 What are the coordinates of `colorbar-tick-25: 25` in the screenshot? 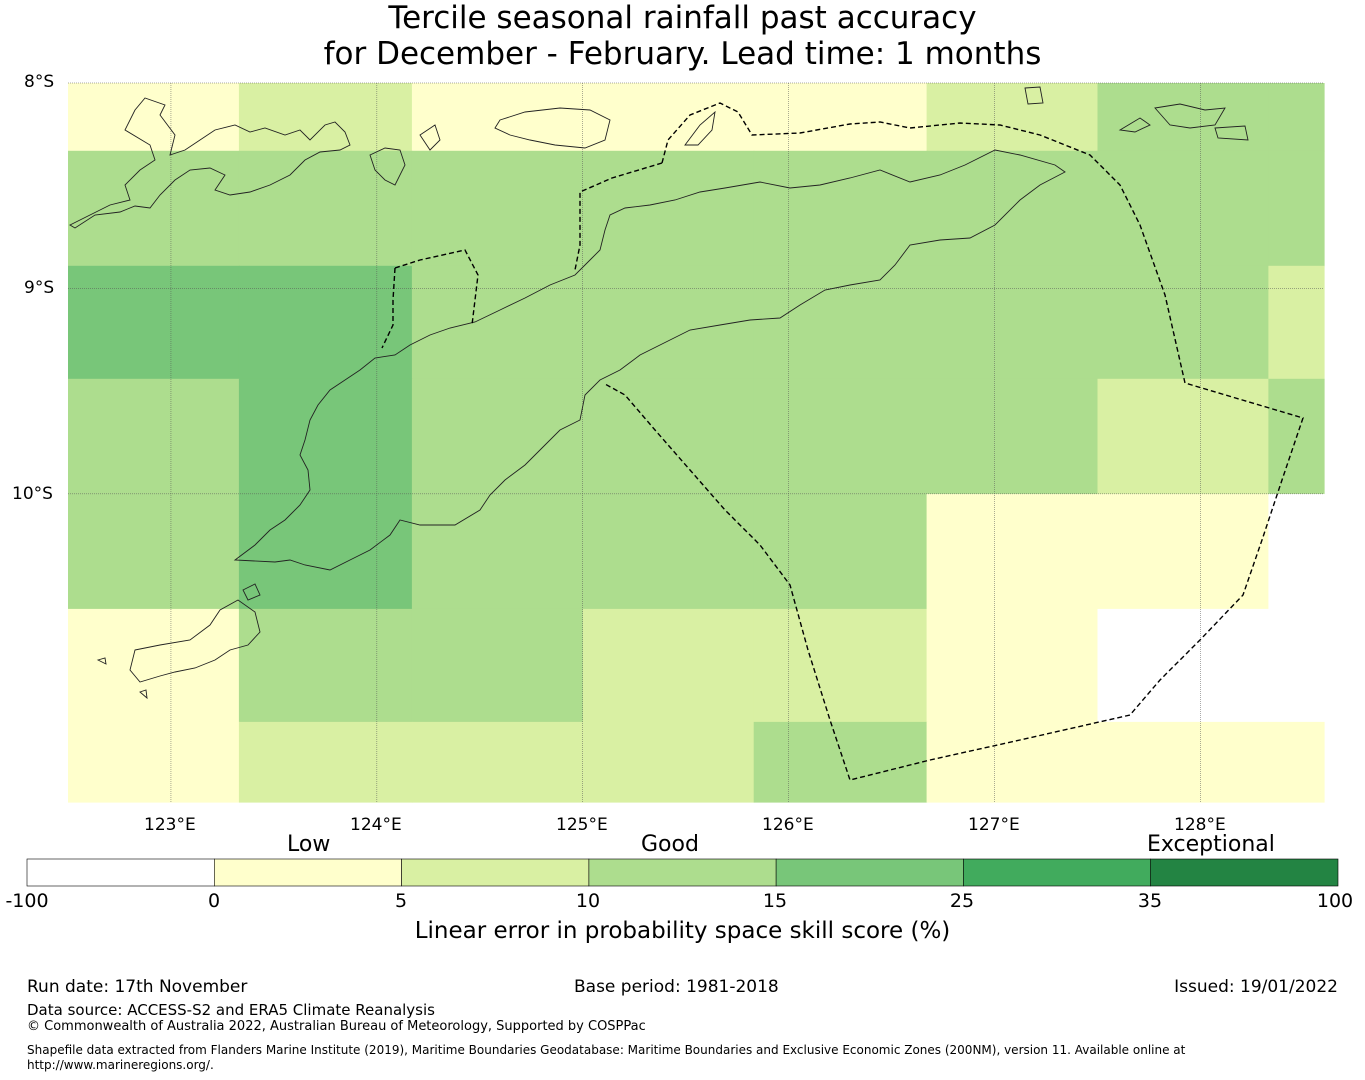 It's located at (962, 901).